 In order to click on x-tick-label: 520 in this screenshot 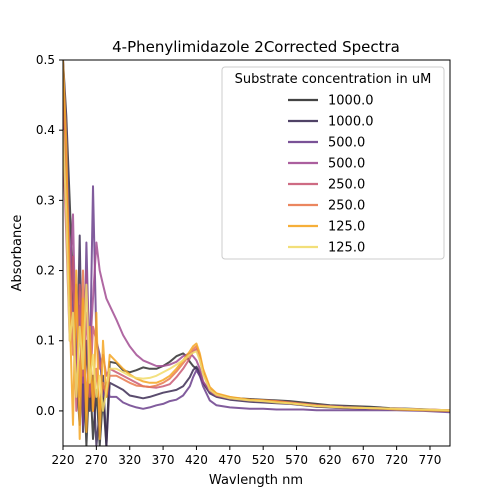, I will do `click(263, 460)`.